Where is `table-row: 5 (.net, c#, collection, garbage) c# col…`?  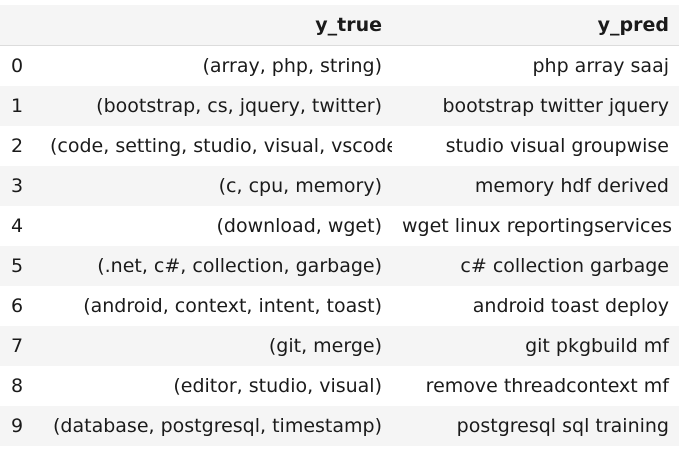
table-row: 5 (.net, c#, collection, garbage) c# col… is located at coordinates (339, 266).